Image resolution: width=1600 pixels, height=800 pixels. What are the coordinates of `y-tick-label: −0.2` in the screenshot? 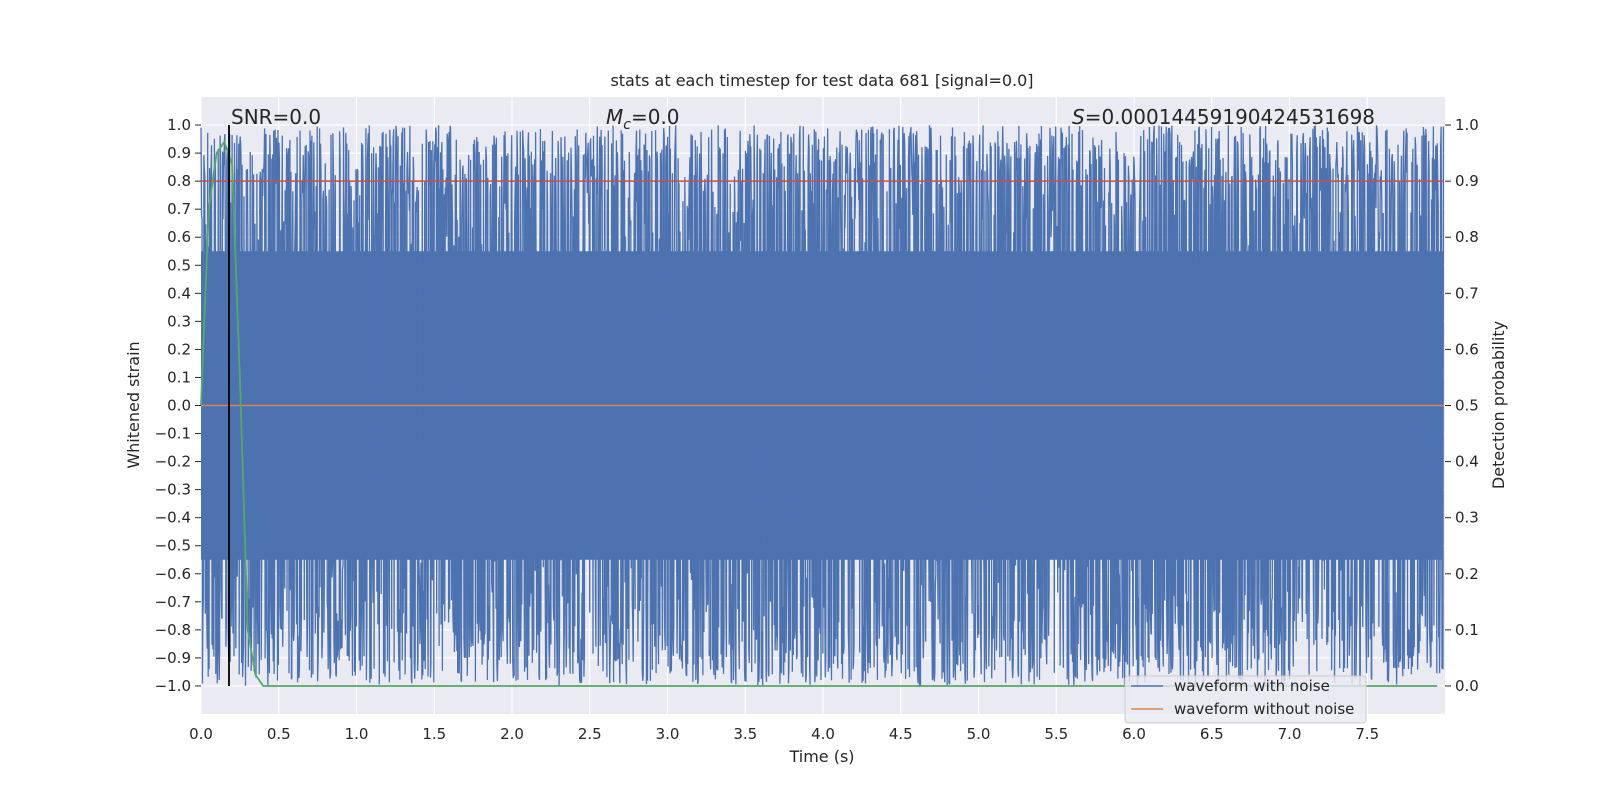 It's located at (173, 462).